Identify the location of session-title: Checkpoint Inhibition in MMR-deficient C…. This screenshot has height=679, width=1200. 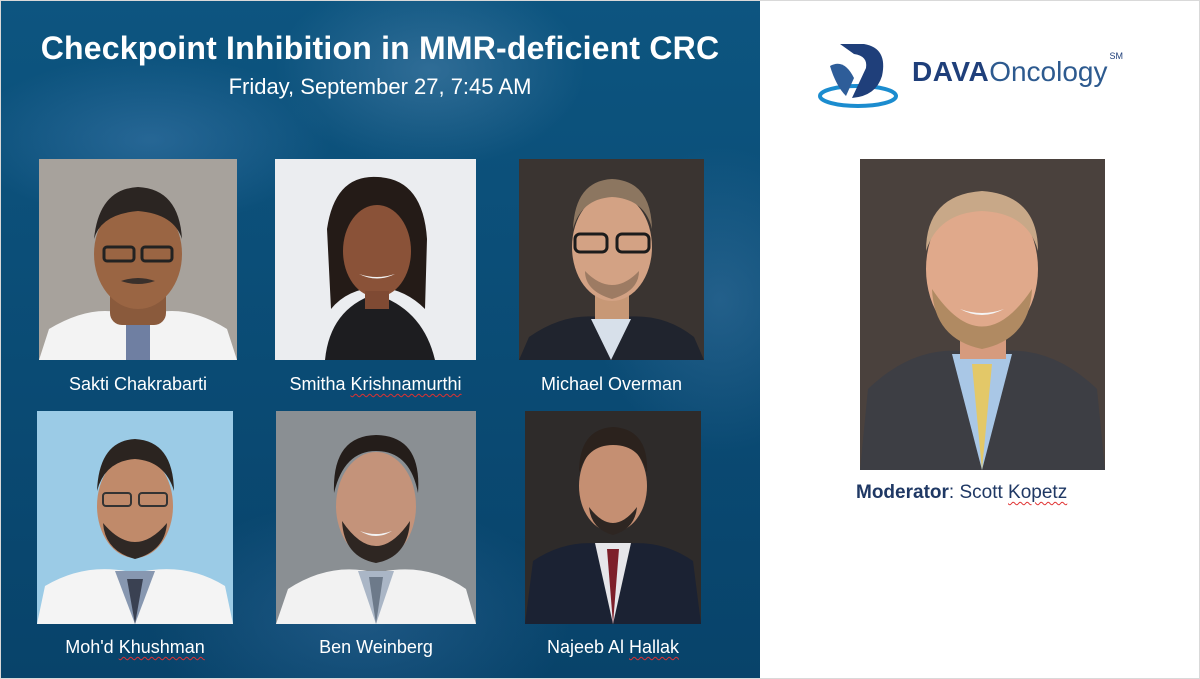
(380, 48).